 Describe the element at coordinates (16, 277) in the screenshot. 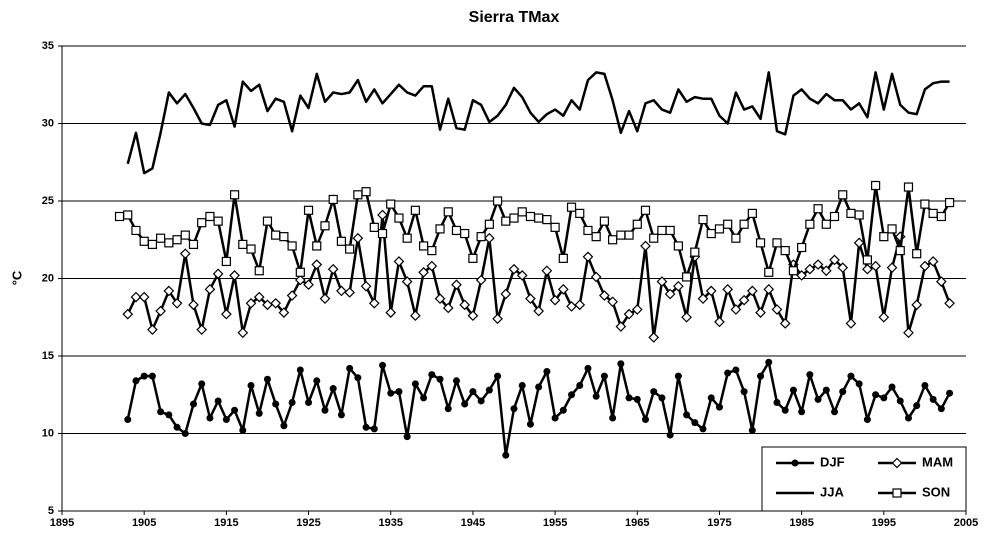

I see `y-axis-label: °C` at that location.